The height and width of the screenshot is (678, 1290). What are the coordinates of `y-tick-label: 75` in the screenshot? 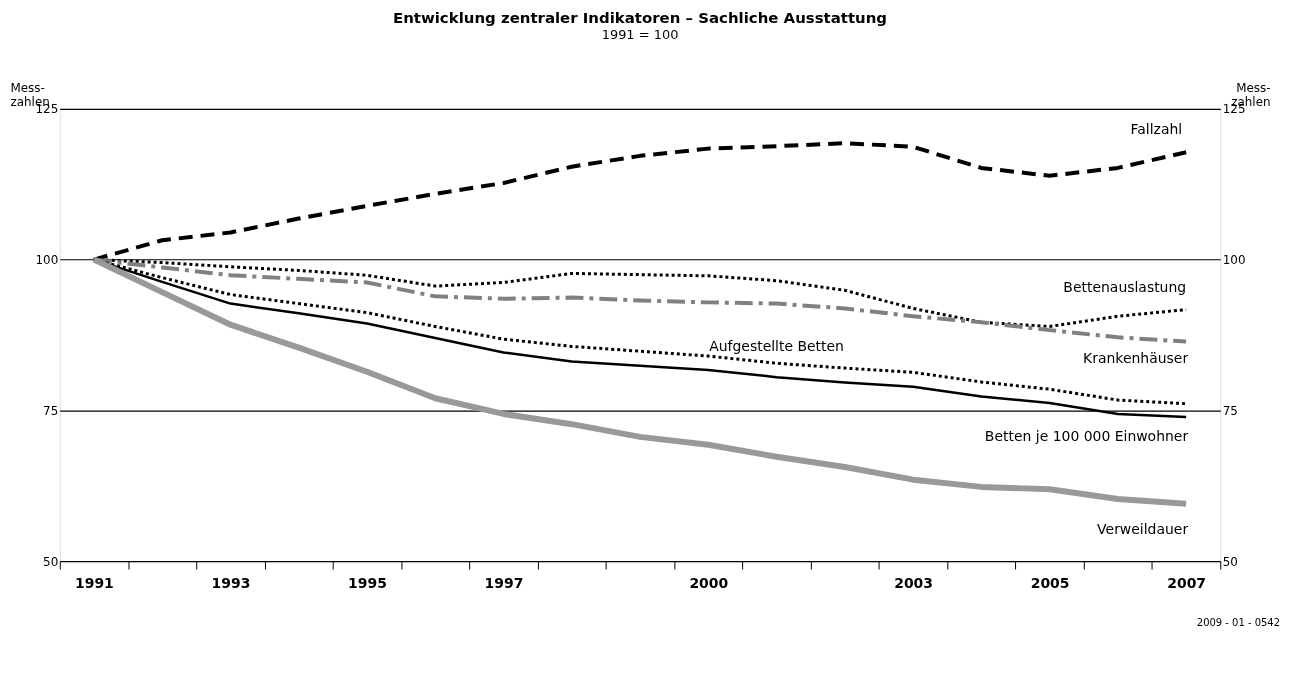 It's located at (51, 410).